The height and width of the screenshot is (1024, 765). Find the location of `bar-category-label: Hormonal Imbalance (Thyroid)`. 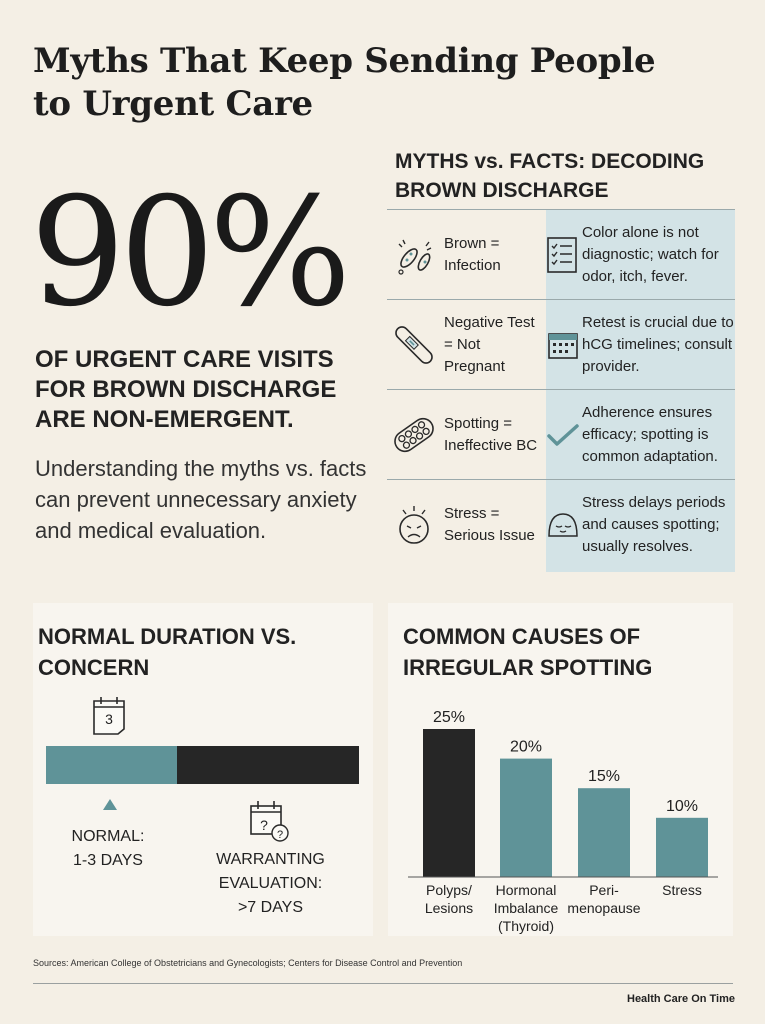

bar-category-label: Hormonal Imbalance (Thyroid) is located at coordinates (526, 908).